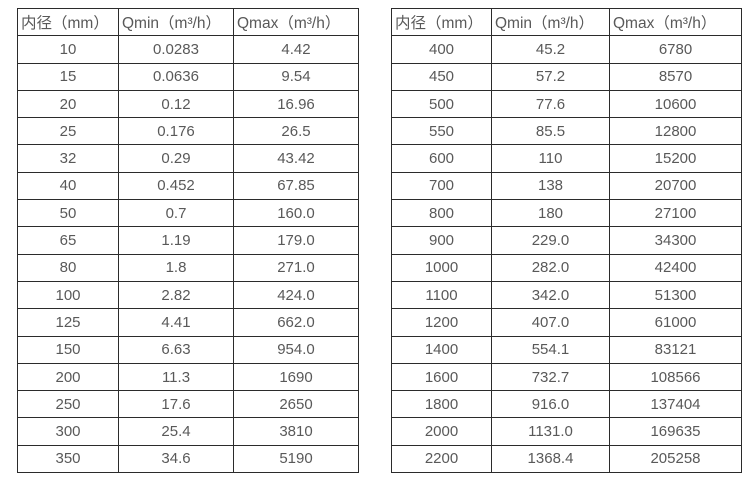  I want to click on table-cell: 27100, so click(675, 213).